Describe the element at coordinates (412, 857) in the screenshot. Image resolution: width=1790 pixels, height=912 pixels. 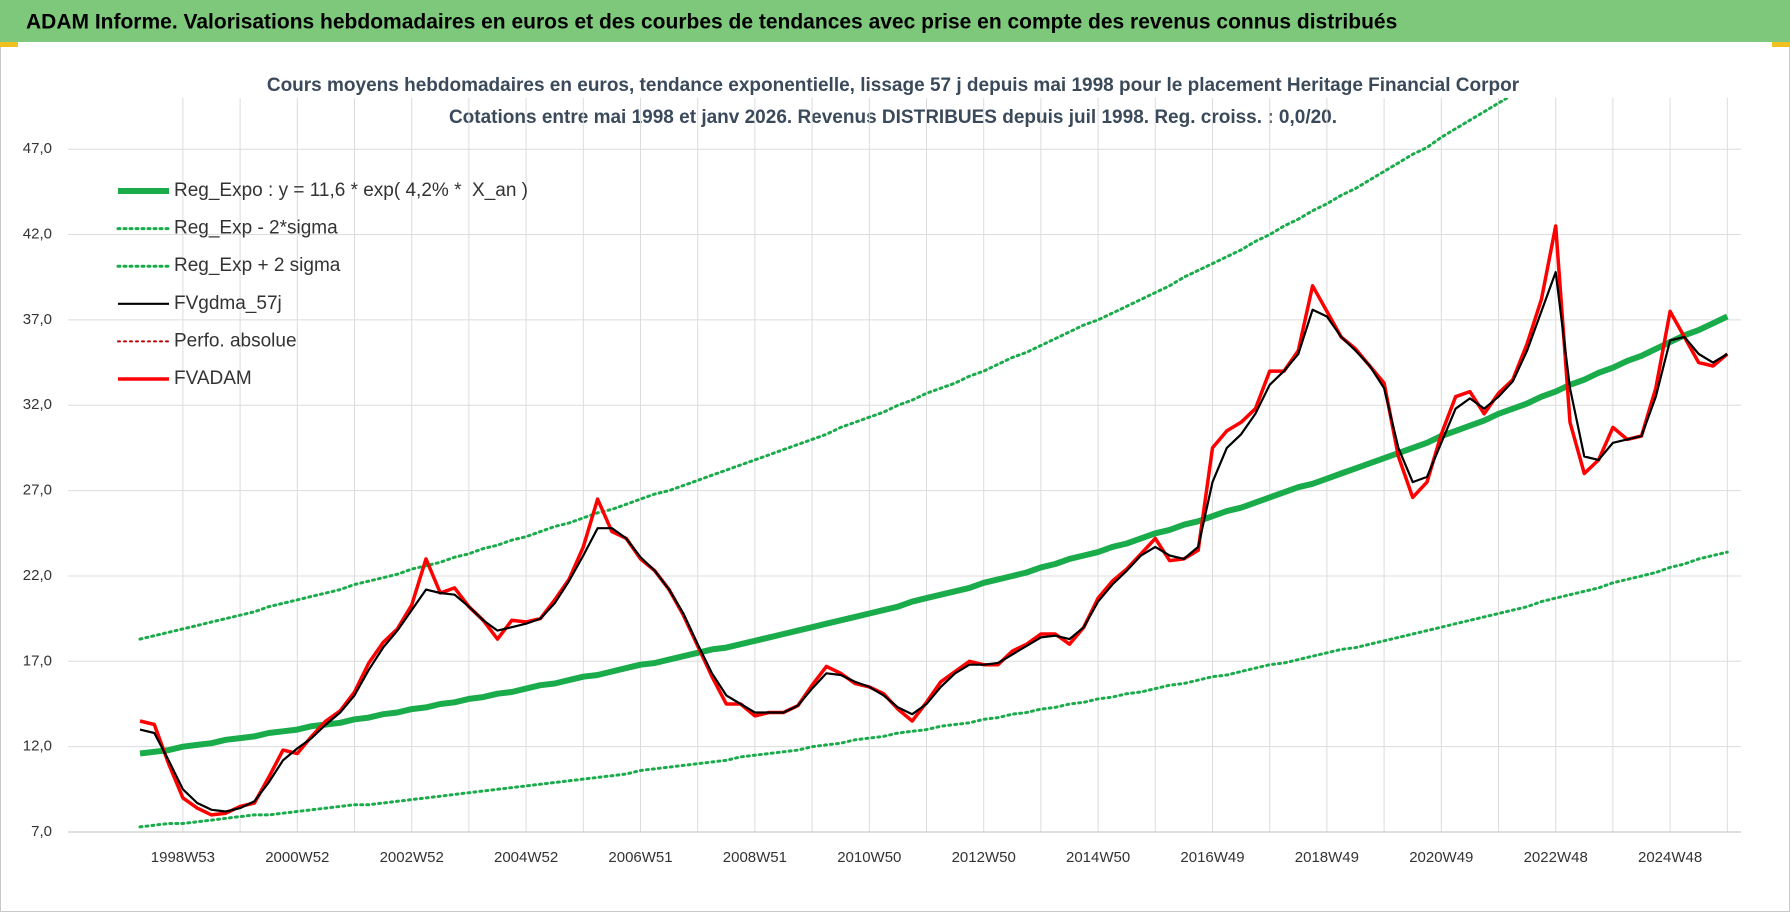
I see `x-tick-label: 2002W52` at that location.